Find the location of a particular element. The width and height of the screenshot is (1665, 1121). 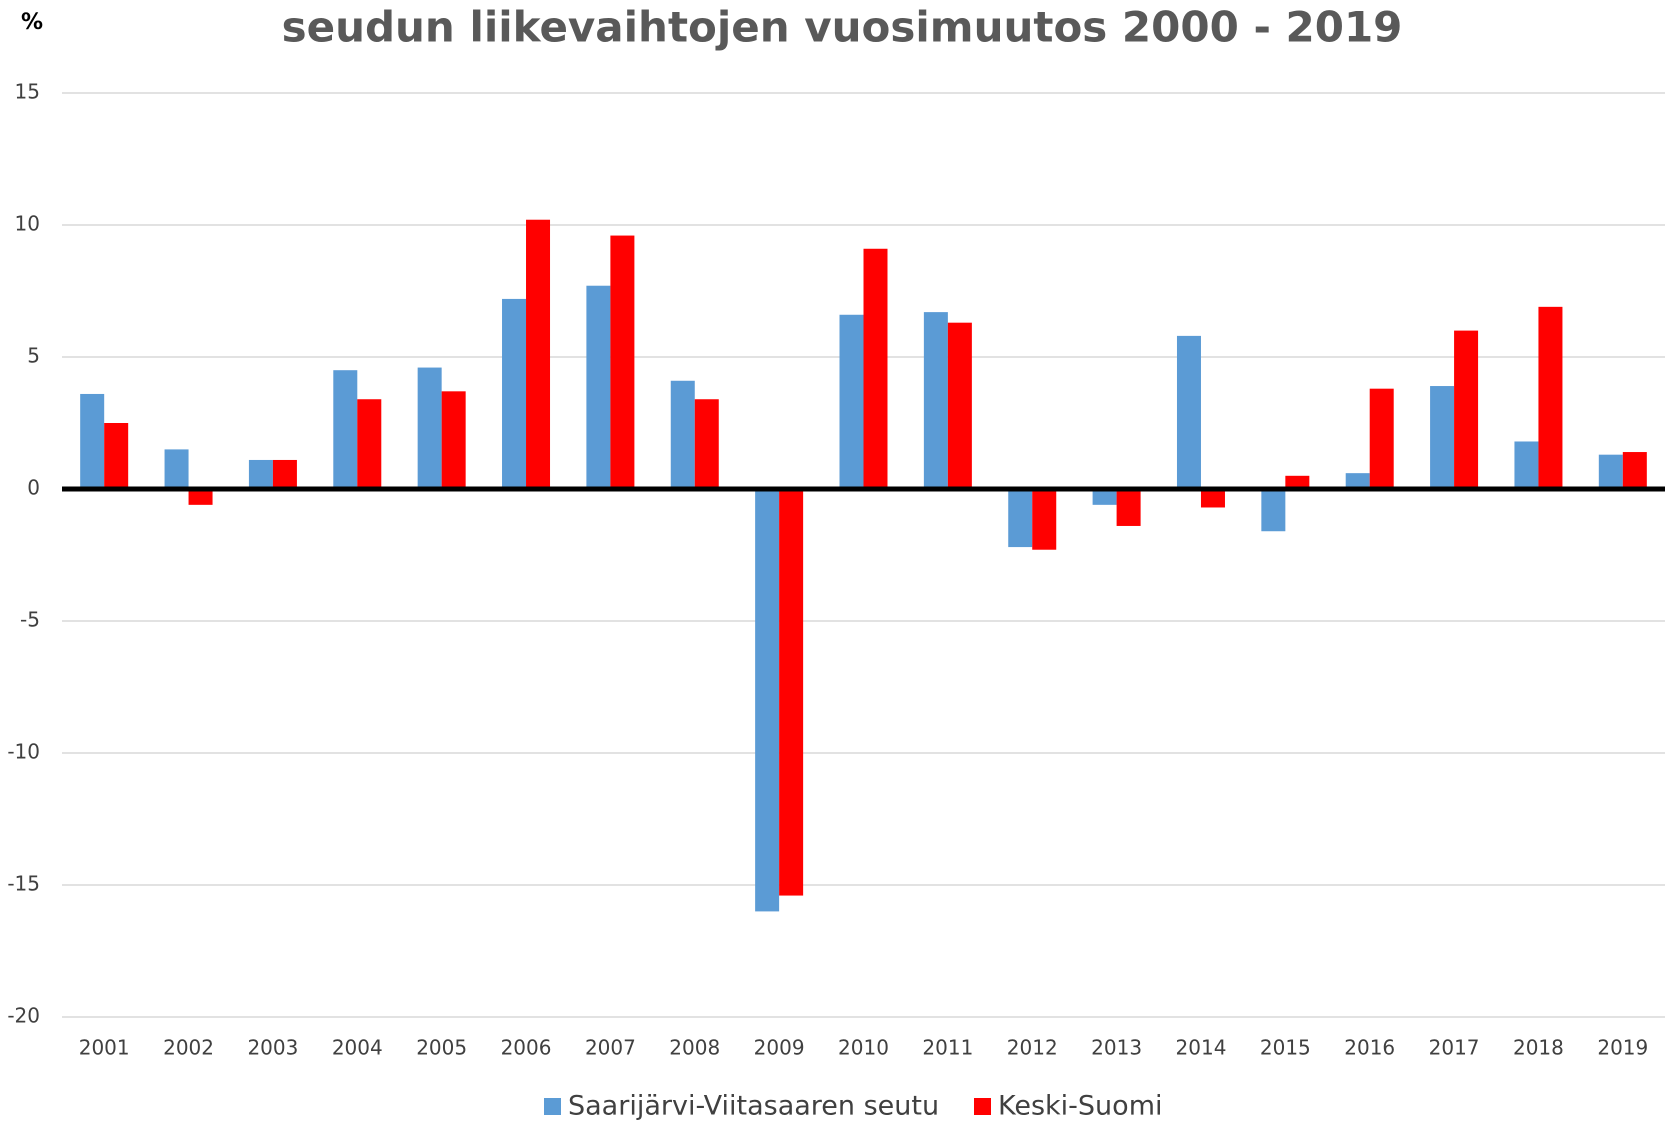

x-tick-label: 2008 is located at coordinates (694, 1048).